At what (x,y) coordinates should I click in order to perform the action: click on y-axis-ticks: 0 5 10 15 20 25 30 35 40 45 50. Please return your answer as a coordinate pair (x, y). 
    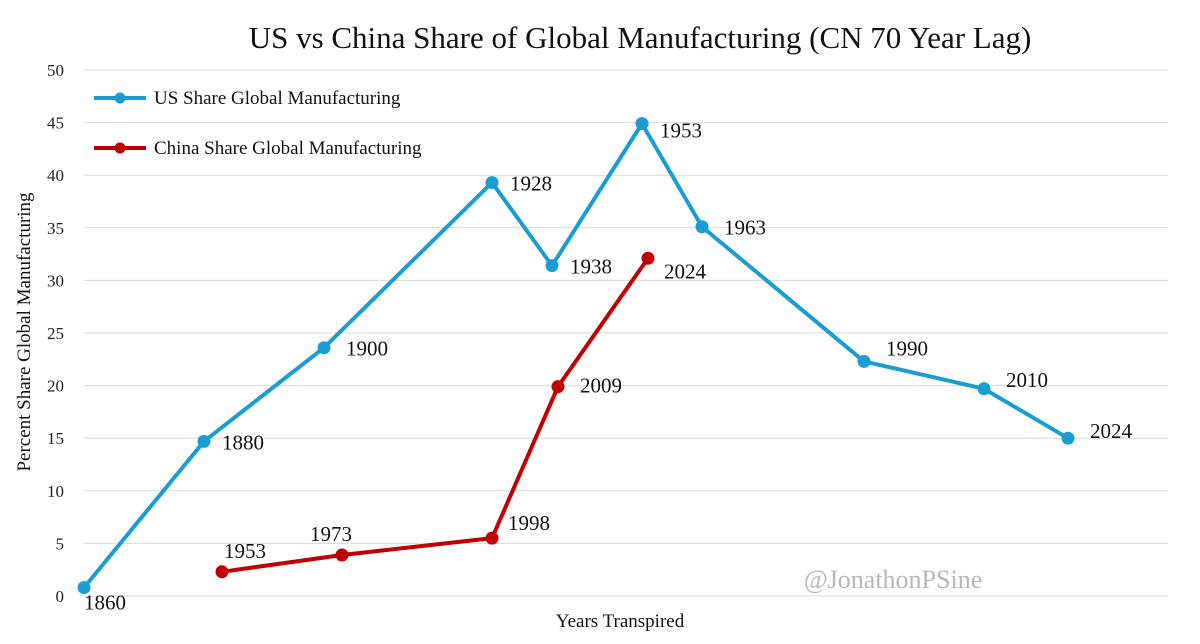
    Looking at the image, I should click on (55, 333).